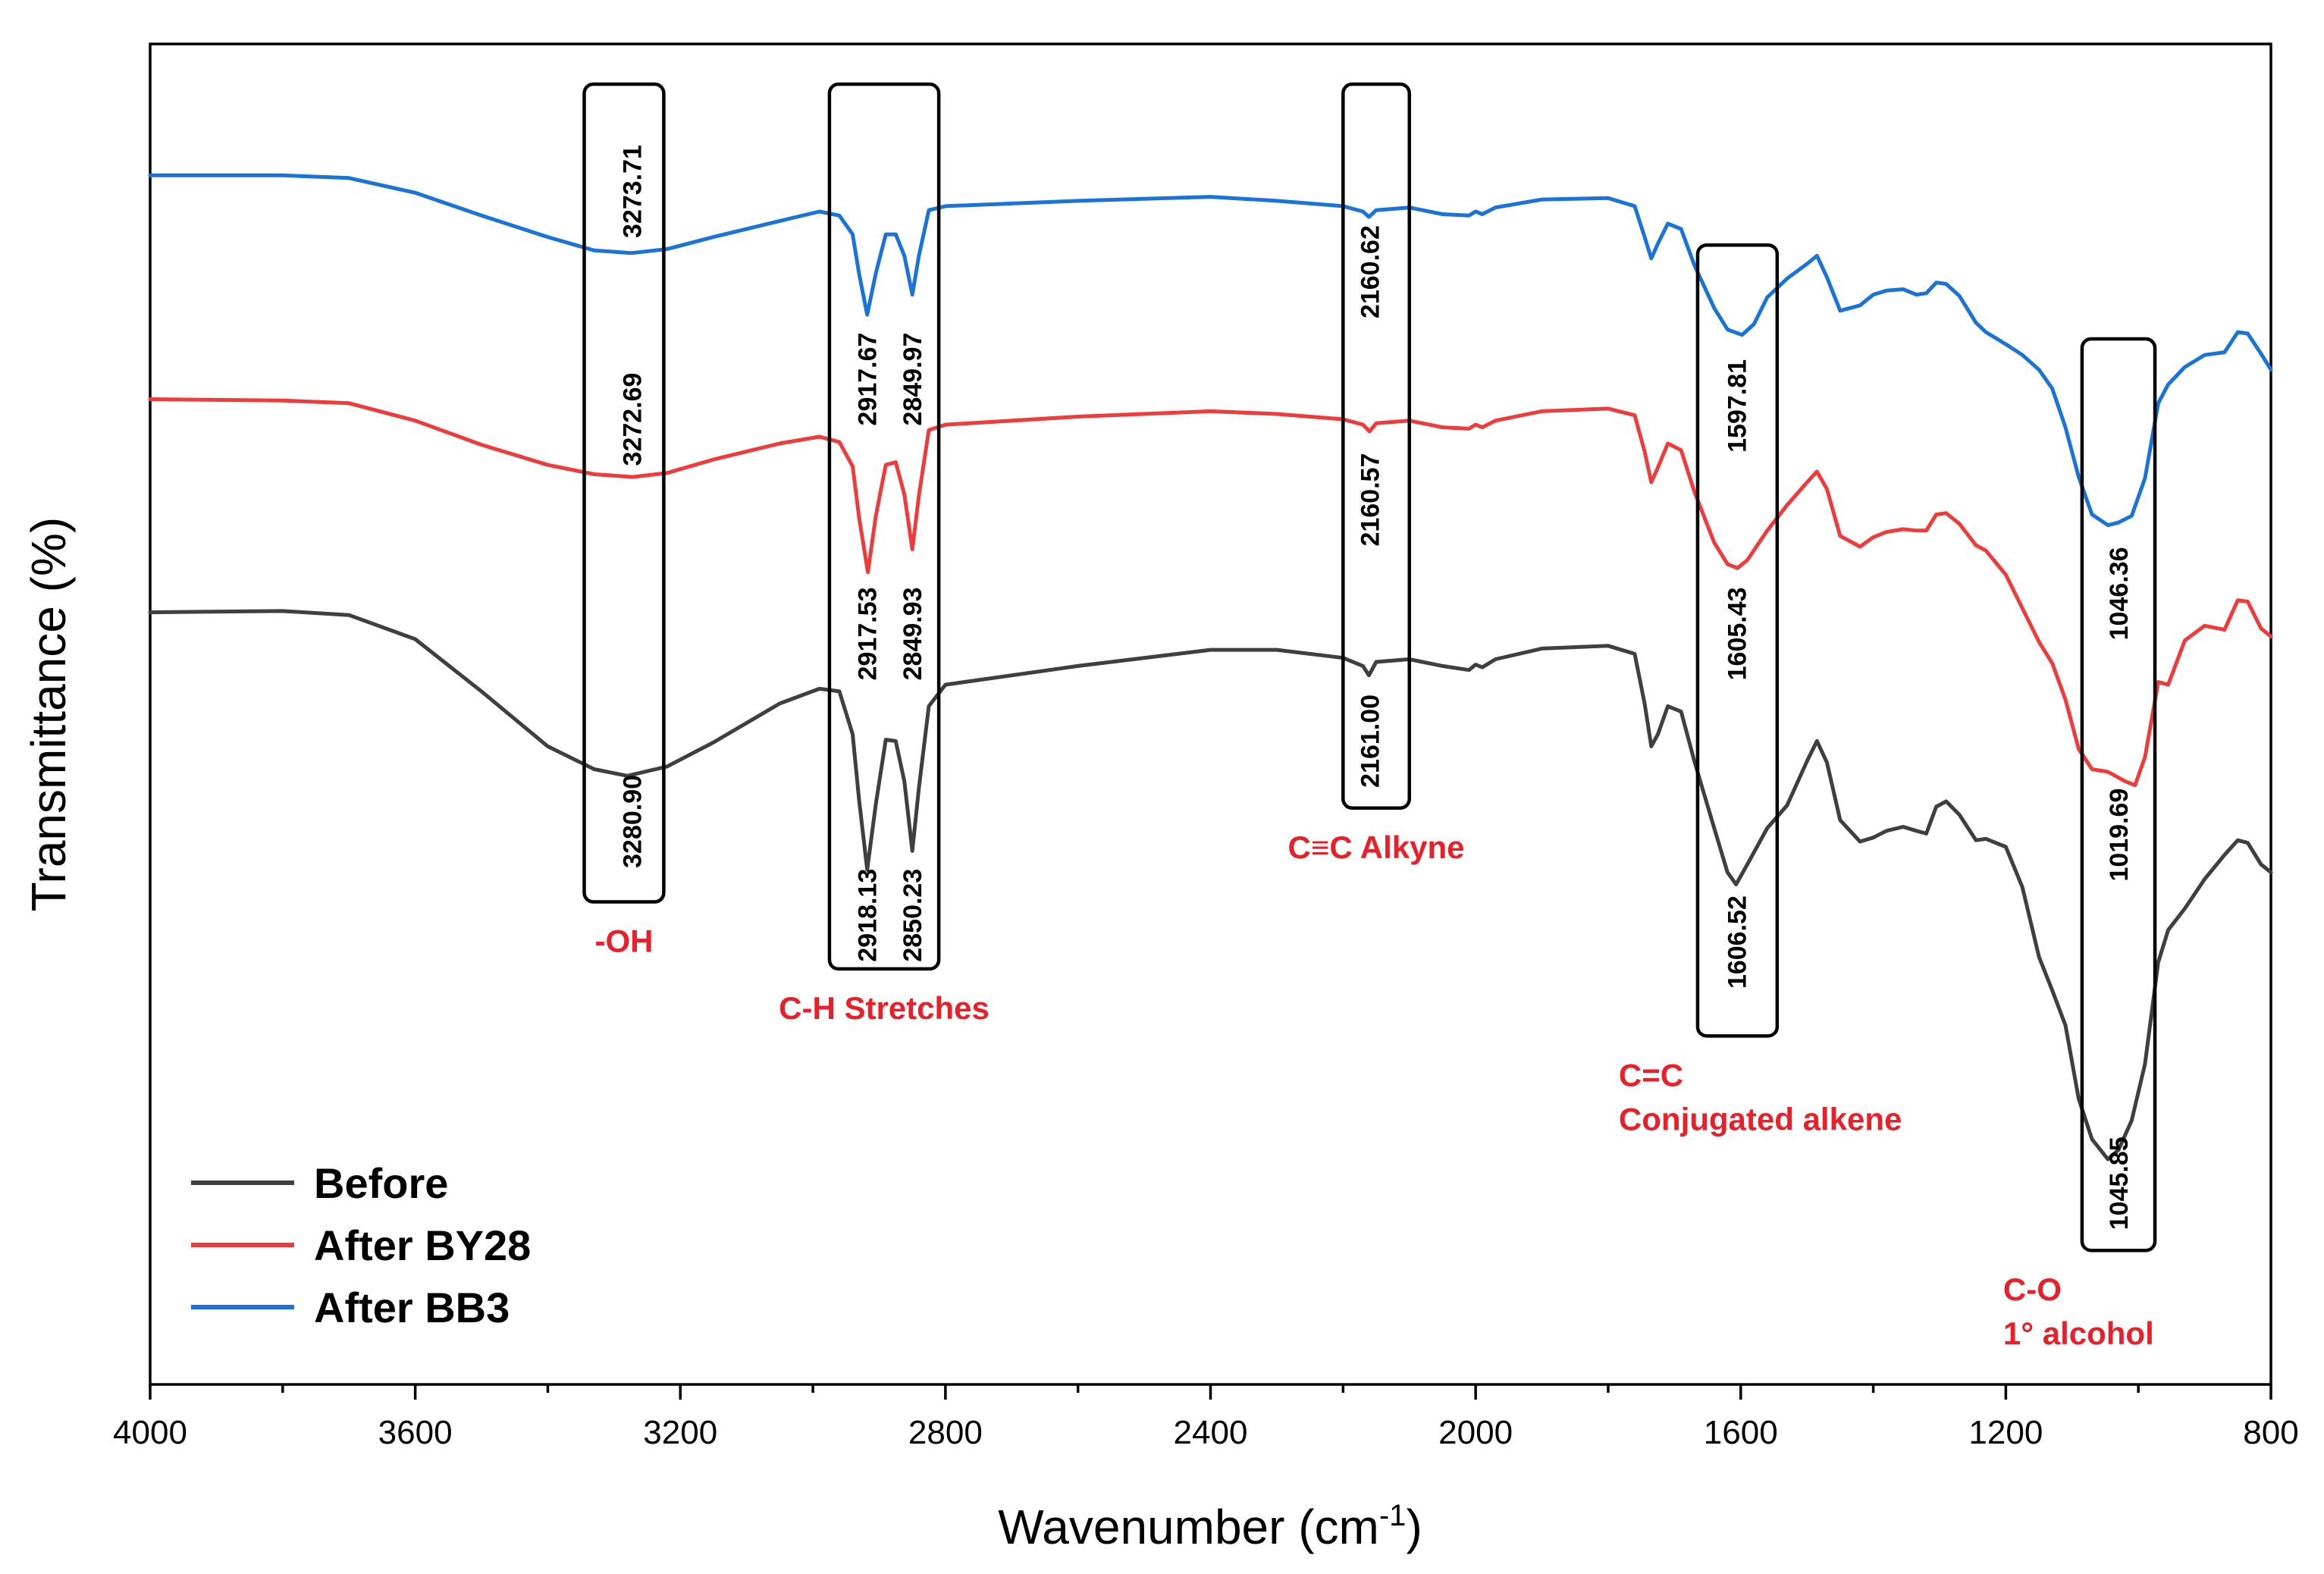  I want to click on legend: Before After BY28 After BB3, so click(361, 1245).